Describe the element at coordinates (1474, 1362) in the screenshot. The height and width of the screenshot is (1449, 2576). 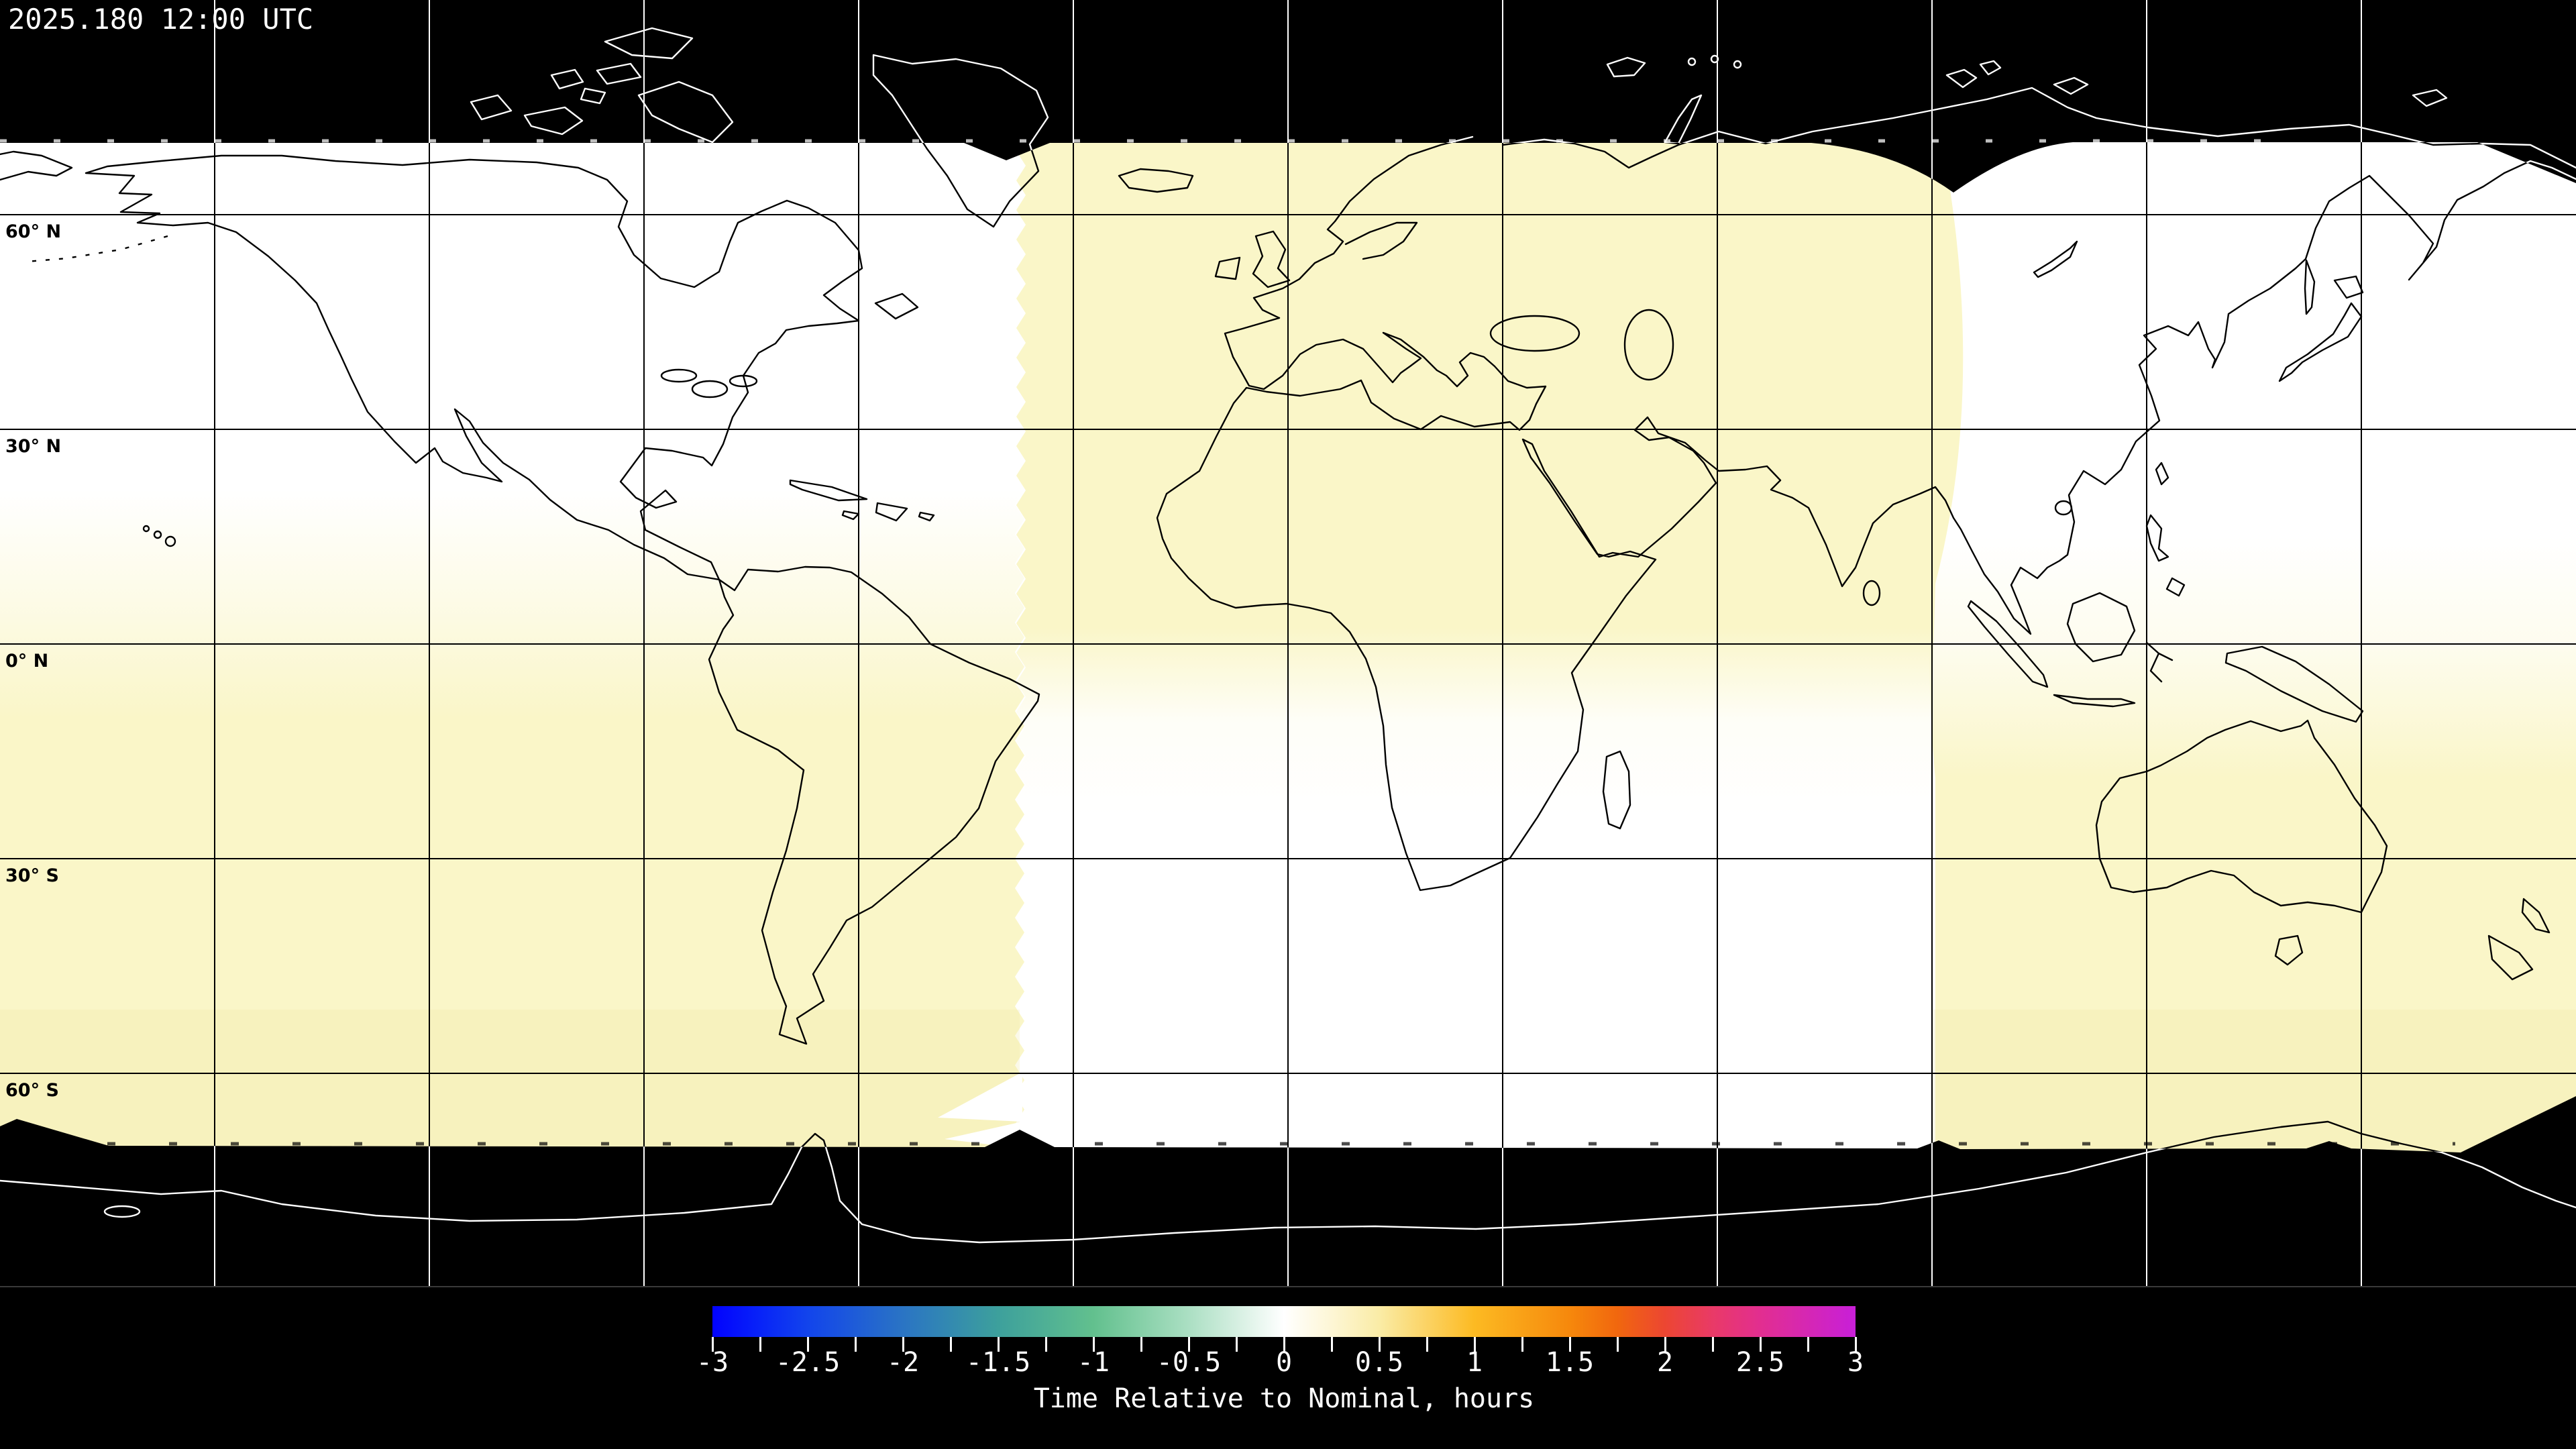
I see `colorbar-tick-label: 1` at that location.